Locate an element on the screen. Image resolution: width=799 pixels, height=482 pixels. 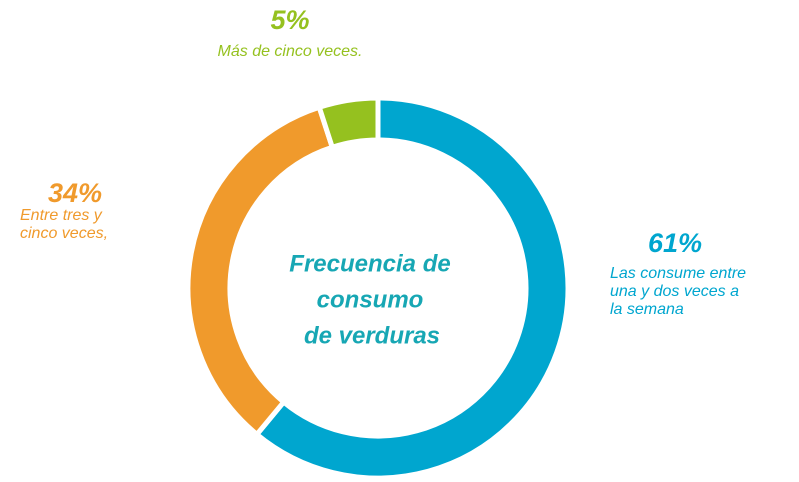
chart-title: de verduras is located at coordinates (372, 335).